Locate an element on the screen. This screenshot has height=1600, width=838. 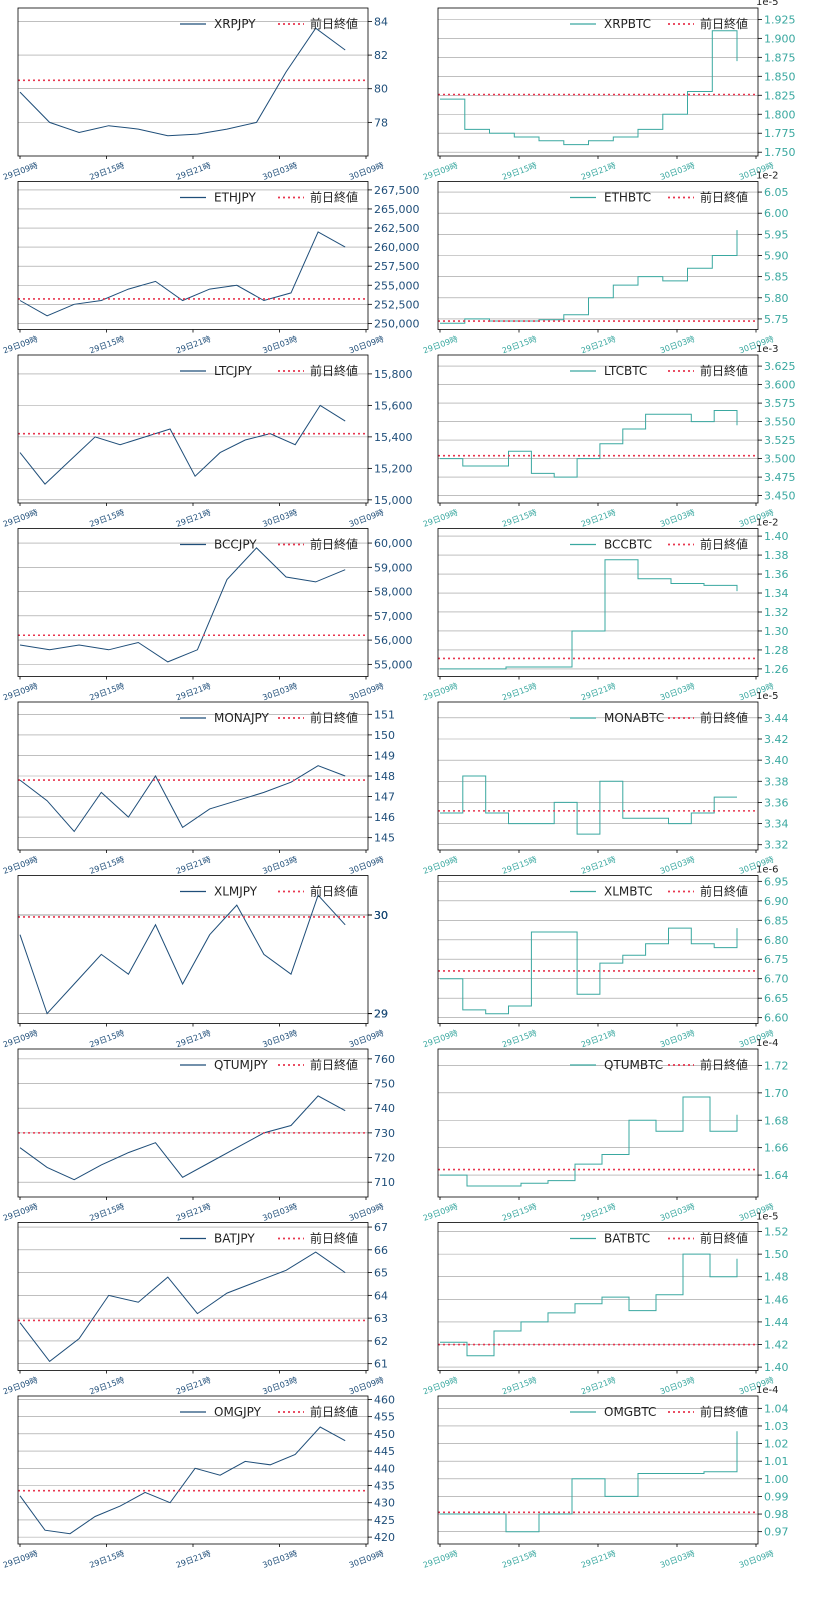
y-tick-label: 59,000 is located at coordinates (393, 567).